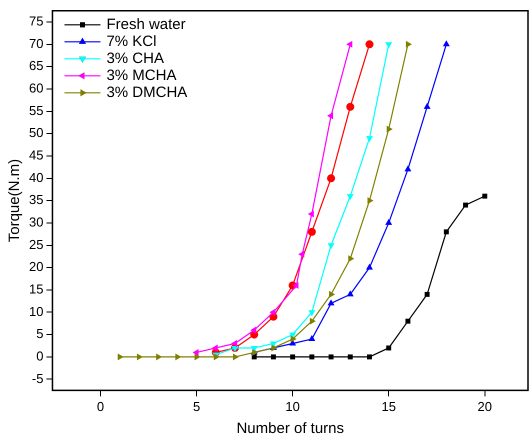 The width and height of the screenshot is (532, 444). What do you see at coordinates (36, 132) in the screenshot?
I see `y-tick-label: 50` at bounding box center [36, 132].